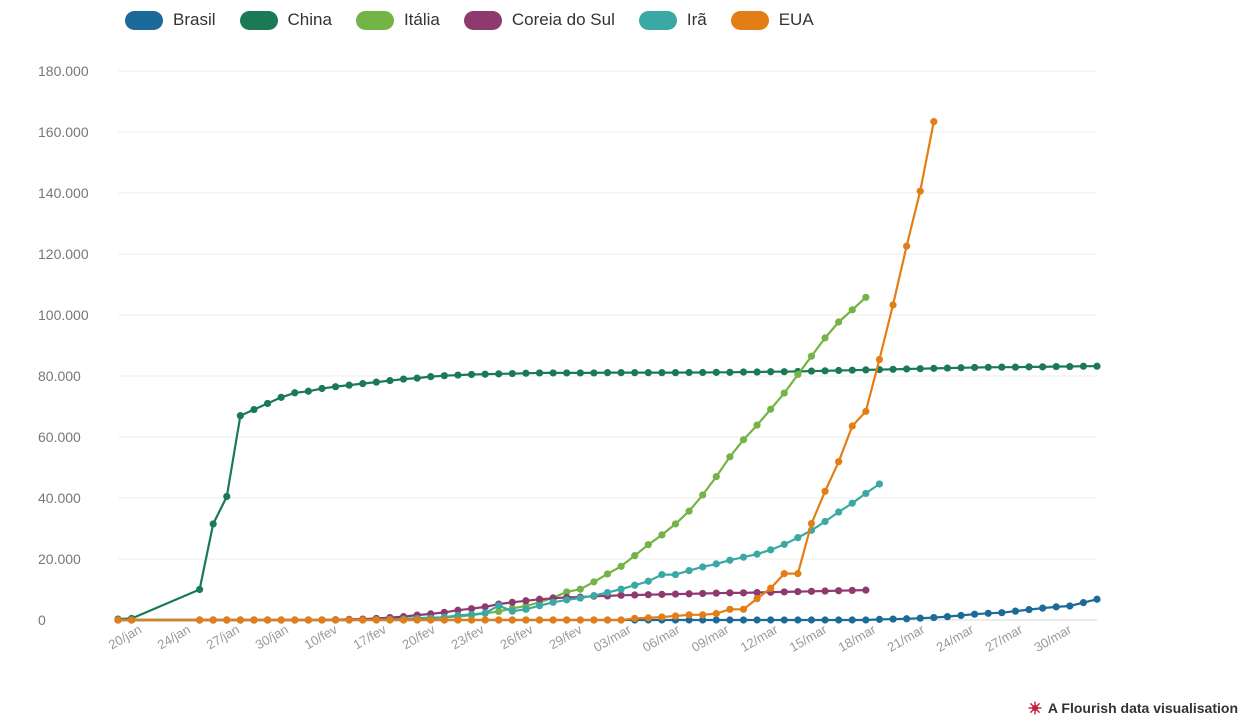 The width and height of the screenshot is (1252, 720). I want to click on flourish-credit: A Flourish data visualisation, so click(1133, 708).